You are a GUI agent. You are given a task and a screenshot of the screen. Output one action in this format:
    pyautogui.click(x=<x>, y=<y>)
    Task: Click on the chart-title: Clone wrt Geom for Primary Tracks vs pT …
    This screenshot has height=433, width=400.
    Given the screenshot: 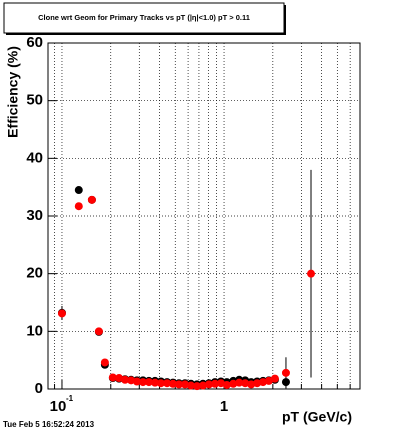 What is the action you would take?
    pyautogui.click(x=144, y=17)
    